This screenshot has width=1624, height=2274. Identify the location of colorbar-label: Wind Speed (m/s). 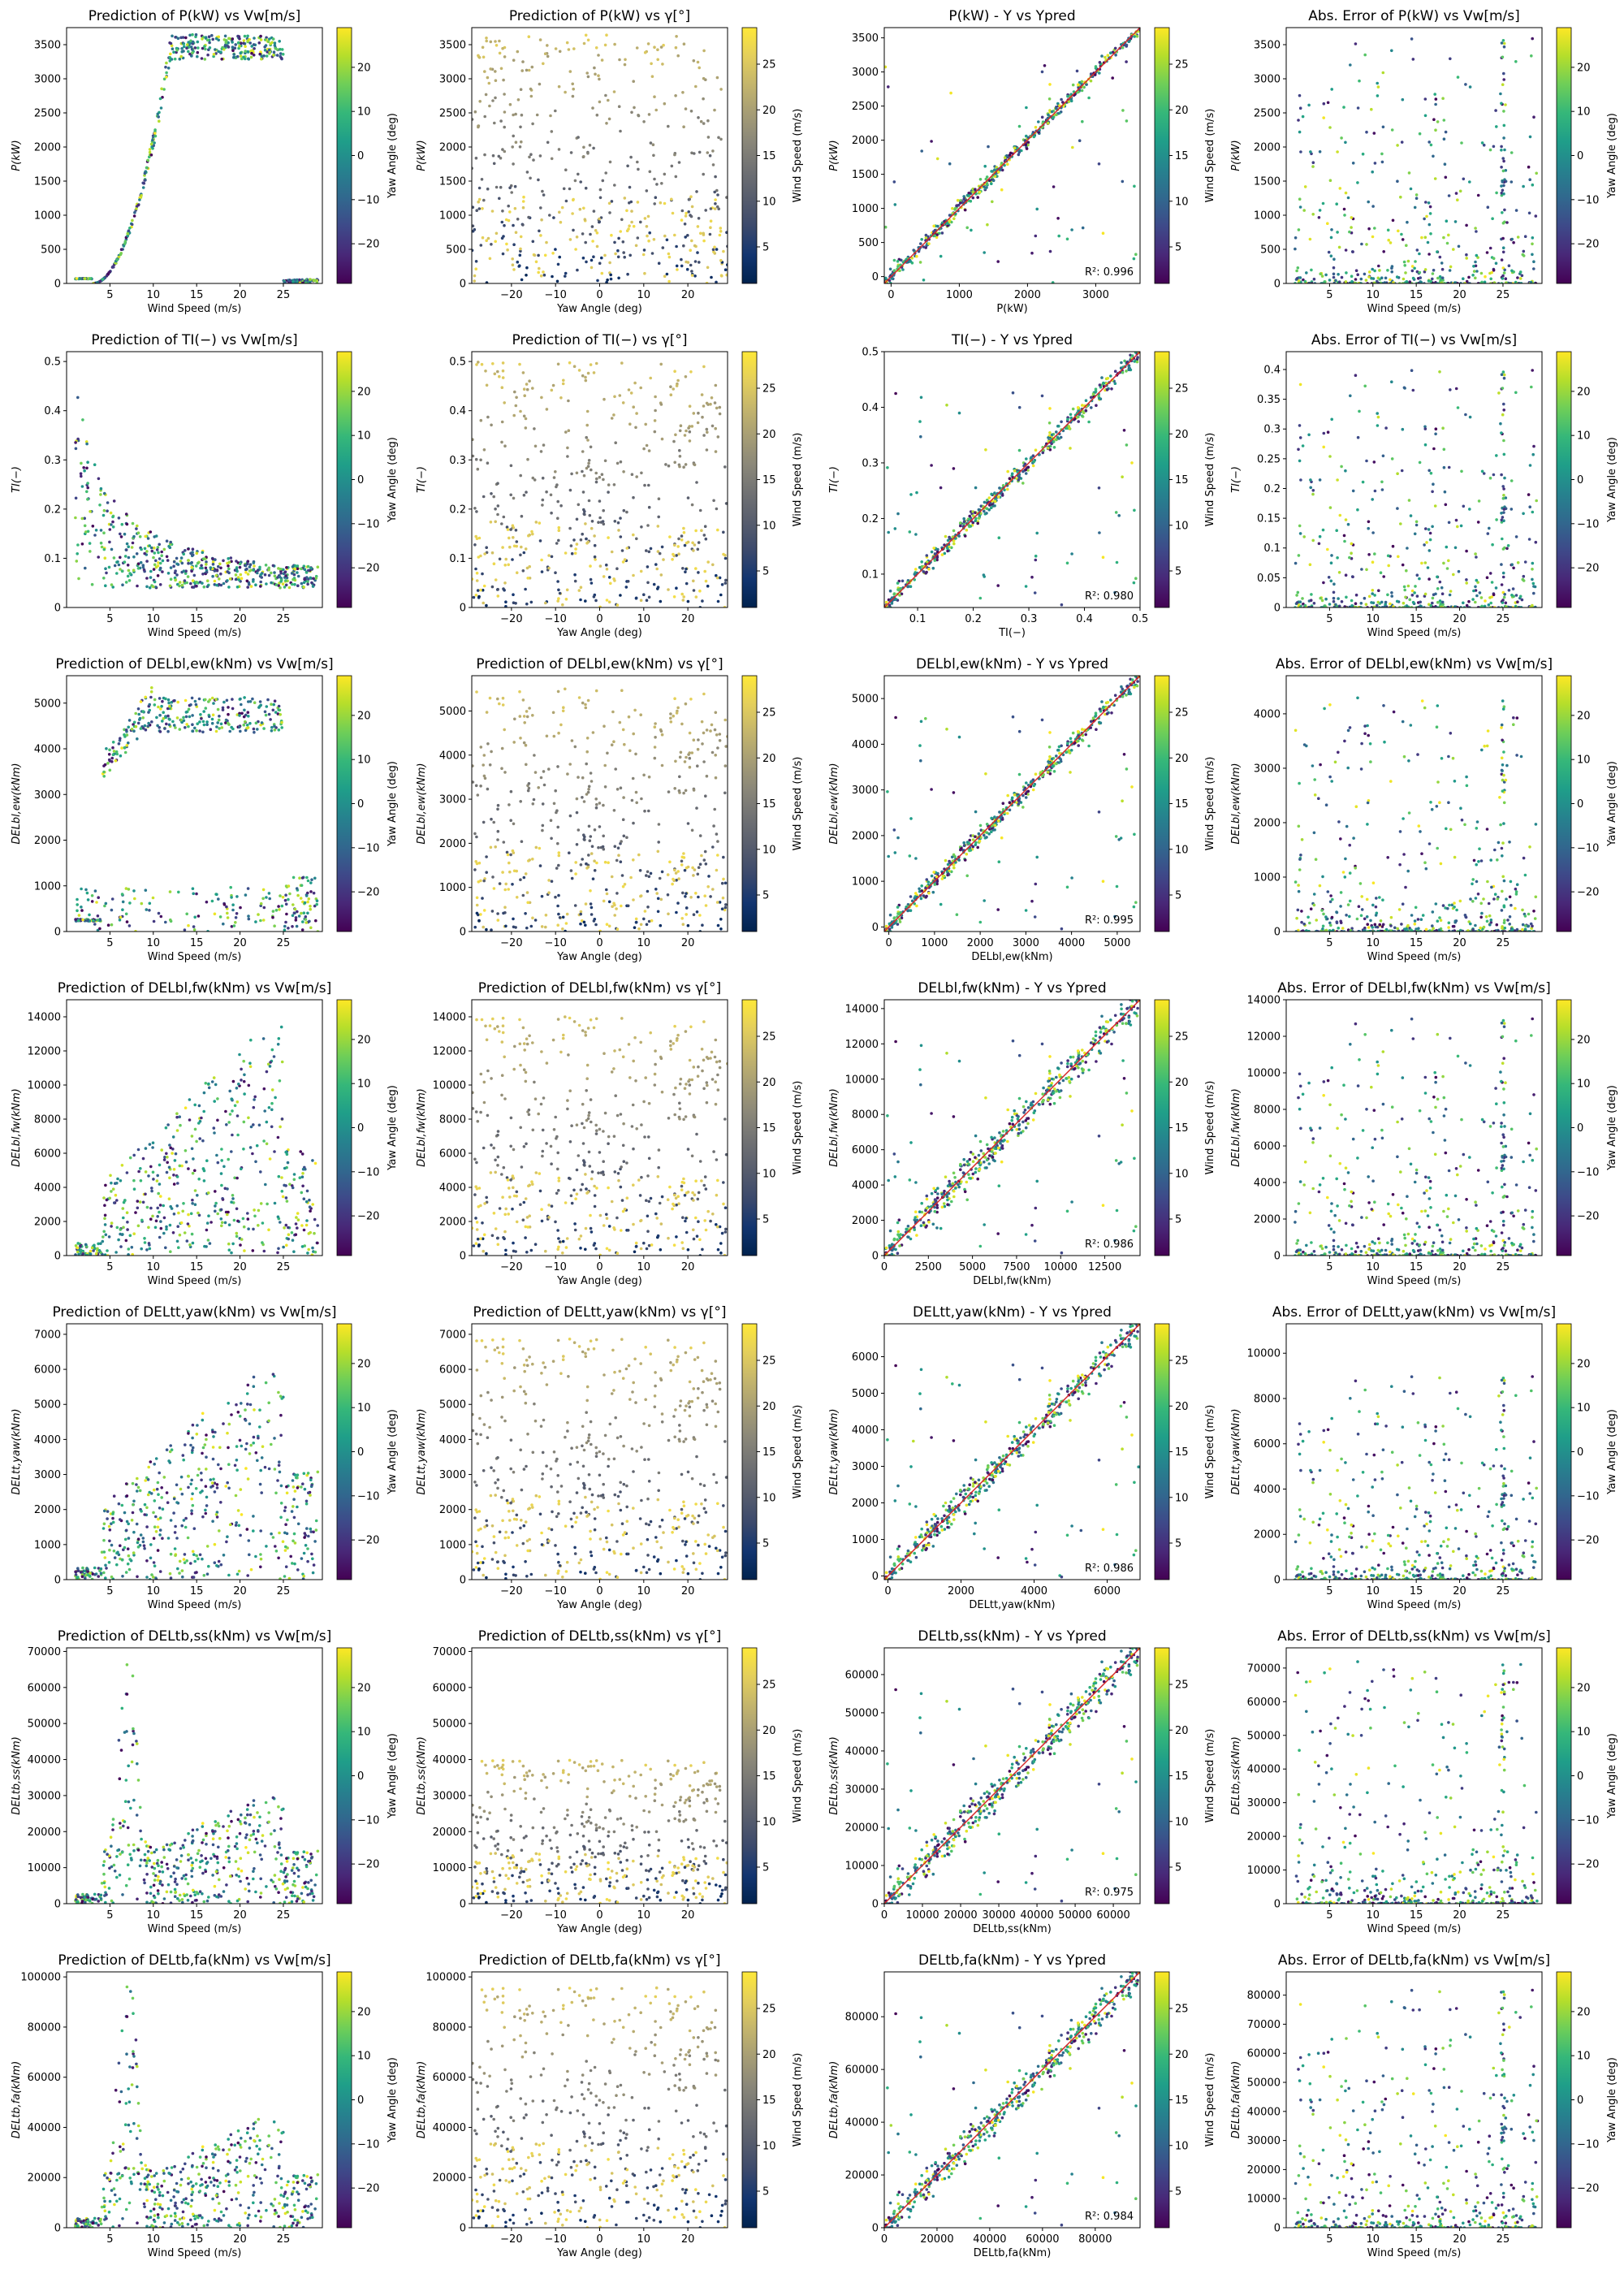
(1210, 480).